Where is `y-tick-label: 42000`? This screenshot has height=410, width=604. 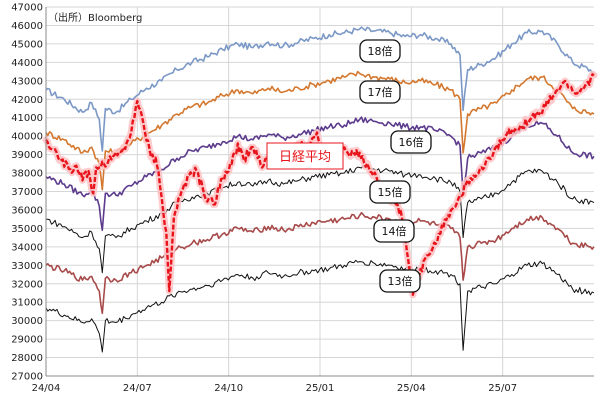
y-tick-label: 42000 is located at coordinates (27, 100).